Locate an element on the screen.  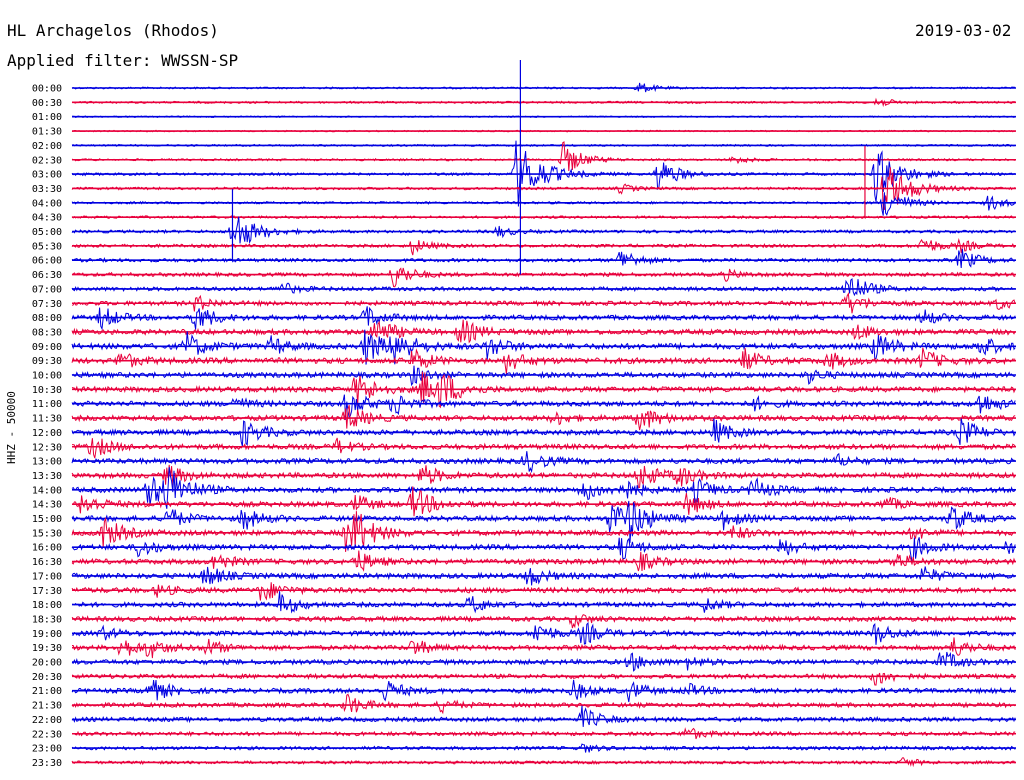
row-time-label: 01:30 is located at coordinates (47, 132).